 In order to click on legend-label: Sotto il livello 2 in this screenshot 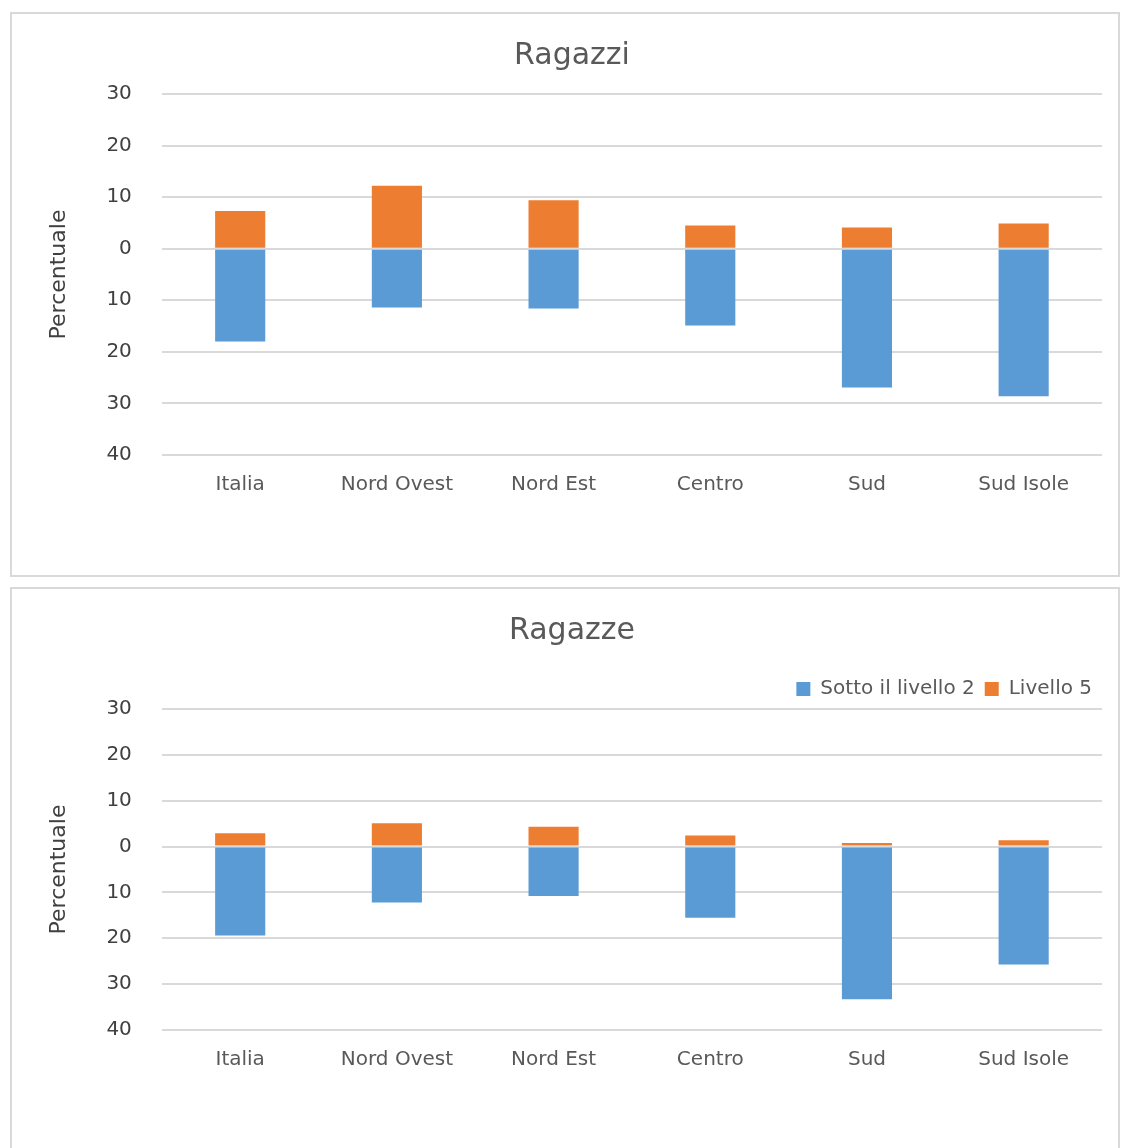, I will do `click(897, 687)`.